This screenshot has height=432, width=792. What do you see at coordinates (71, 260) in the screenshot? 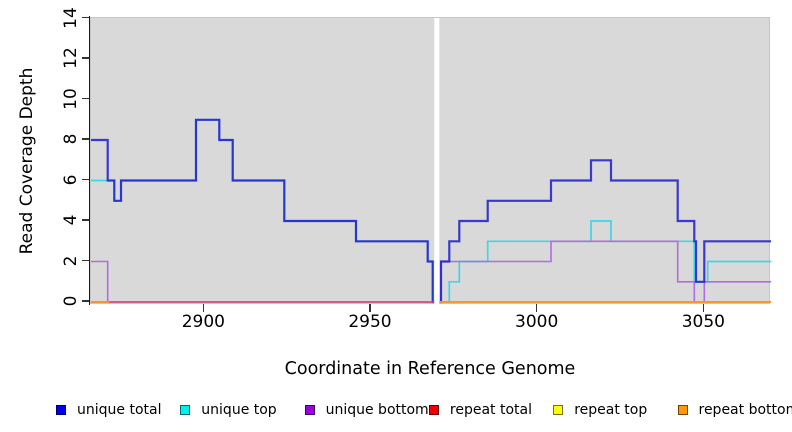
I see `y-tick-label: 2` at bounding box center [71, 260].